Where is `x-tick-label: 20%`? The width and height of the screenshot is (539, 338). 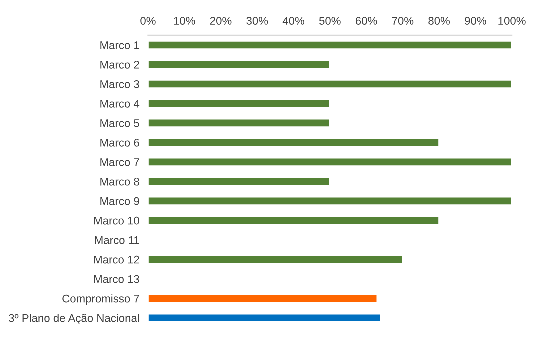
x-tick-label: 20% is located at coordinates (221, 21).